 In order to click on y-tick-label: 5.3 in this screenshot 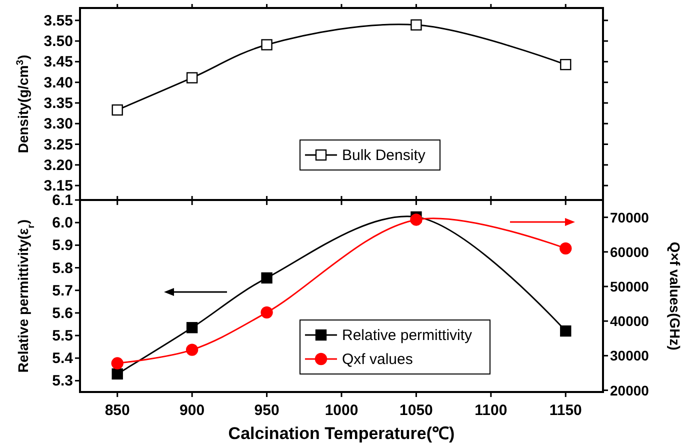, I will do `click(62, 381)`.